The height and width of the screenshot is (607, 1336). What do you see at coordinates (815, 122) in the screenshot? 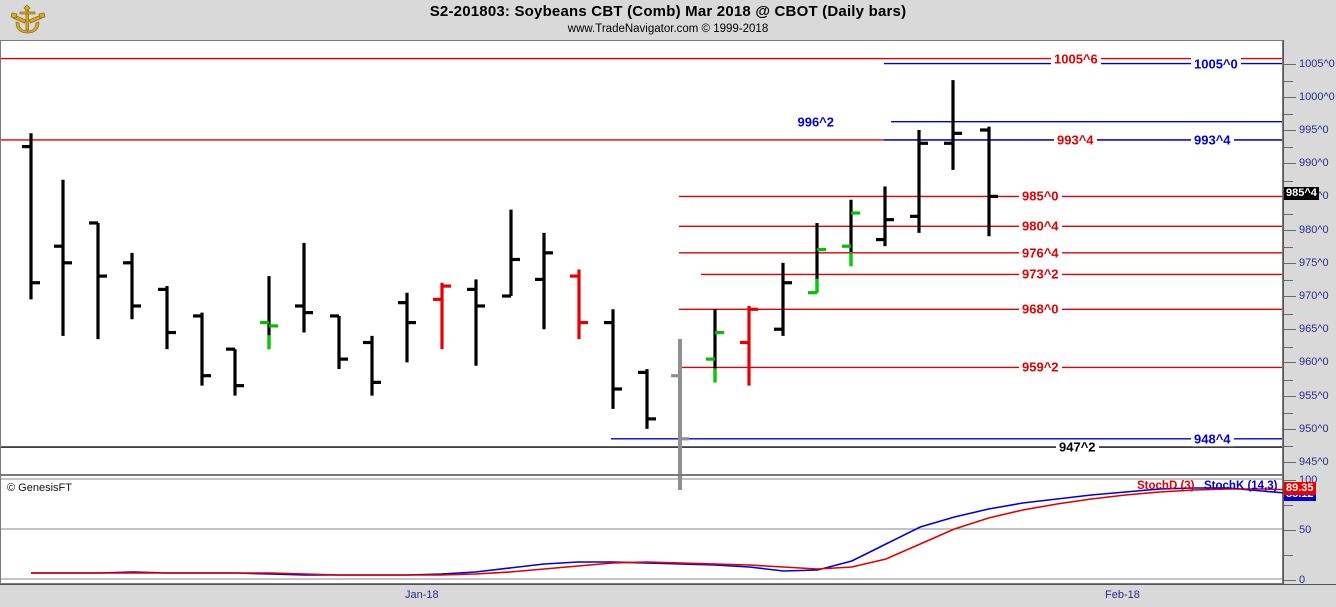
I see `level-label: 996^2` at bounding box center [815, 122].